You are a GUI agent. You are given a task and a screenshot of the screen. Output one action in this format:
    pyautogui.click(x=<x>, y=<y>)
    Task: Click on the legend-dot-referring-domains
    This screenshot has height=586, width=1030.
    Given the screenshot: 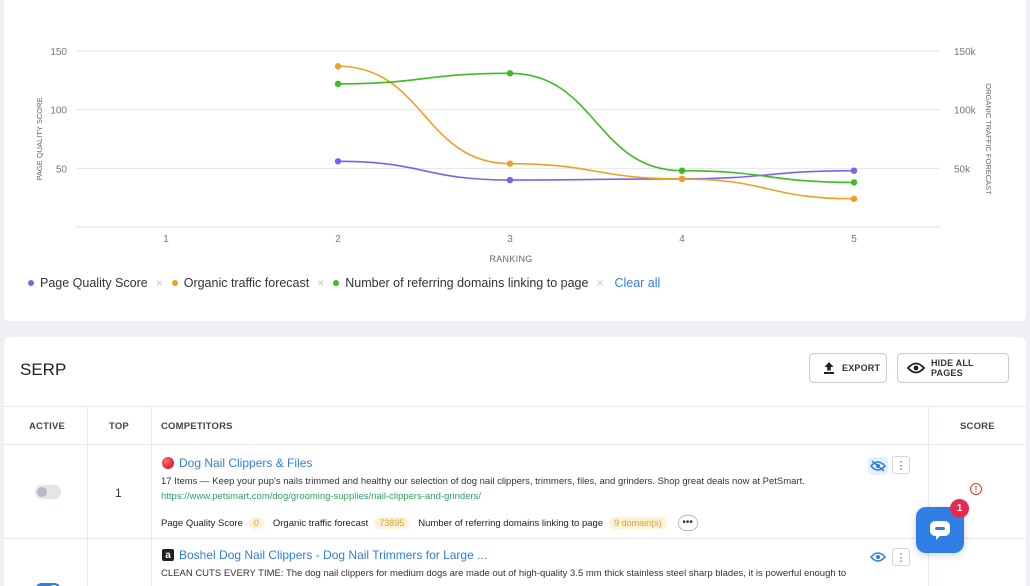 What is the action you would take?
    pyautogui.click(x=336, y=283)
    